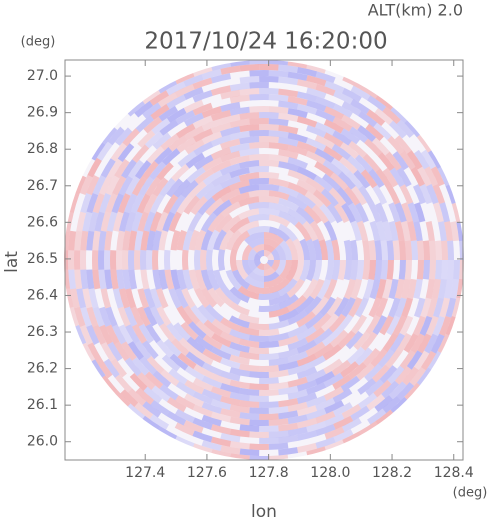 The height and width of the screenshot is (525, 491). I want to click on x-tick-label: 128.4, so click(454, 473).